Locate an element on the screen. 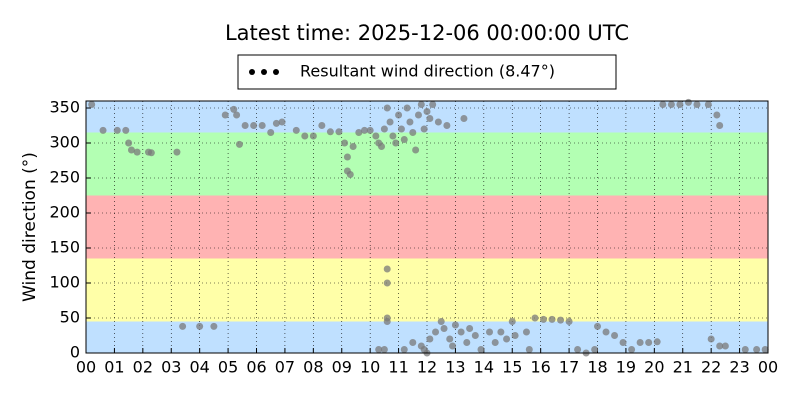 The height and width of the screenshot is (400, 800). legend-frame is located at coordinates (427, 72).